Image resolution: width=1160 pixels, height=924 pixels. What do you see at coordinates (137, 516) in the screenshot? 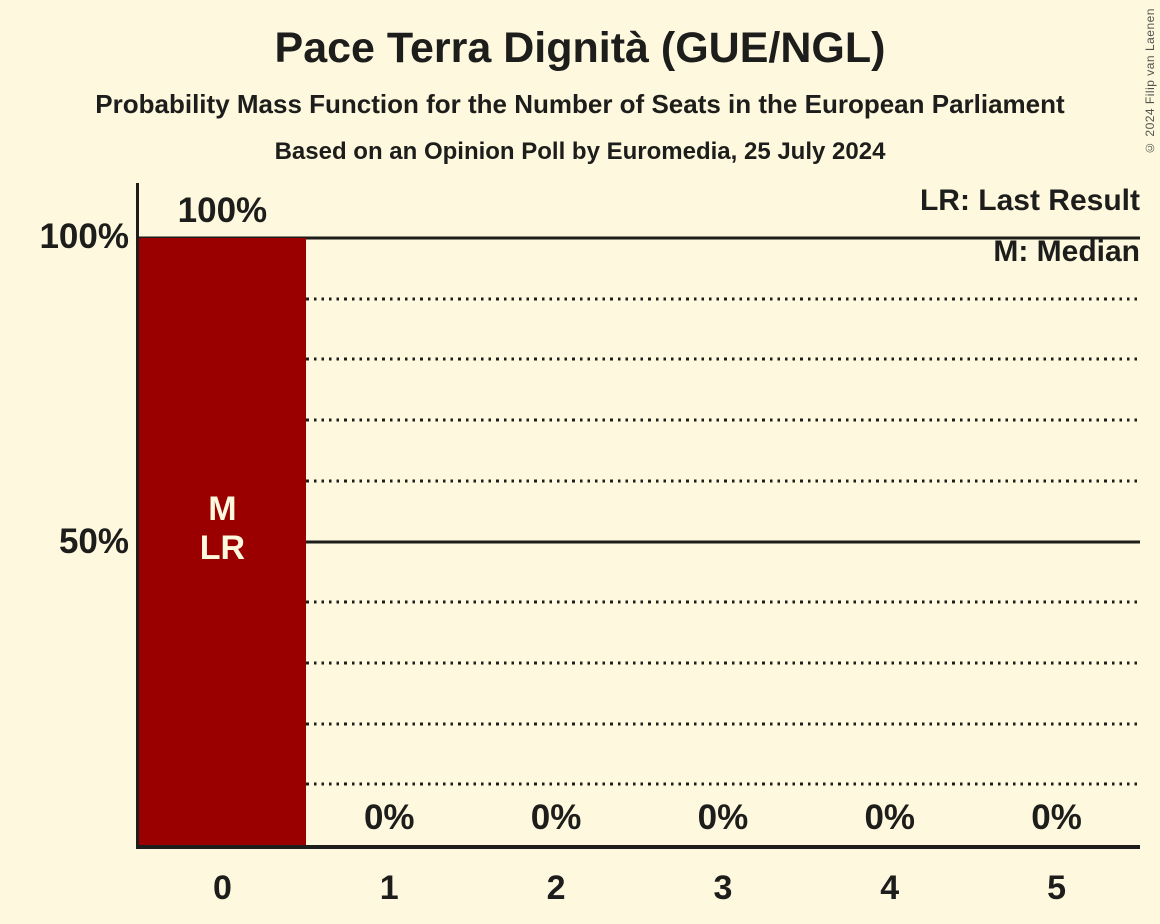
I see `y-axis-line` at bounding box center [137, 516].